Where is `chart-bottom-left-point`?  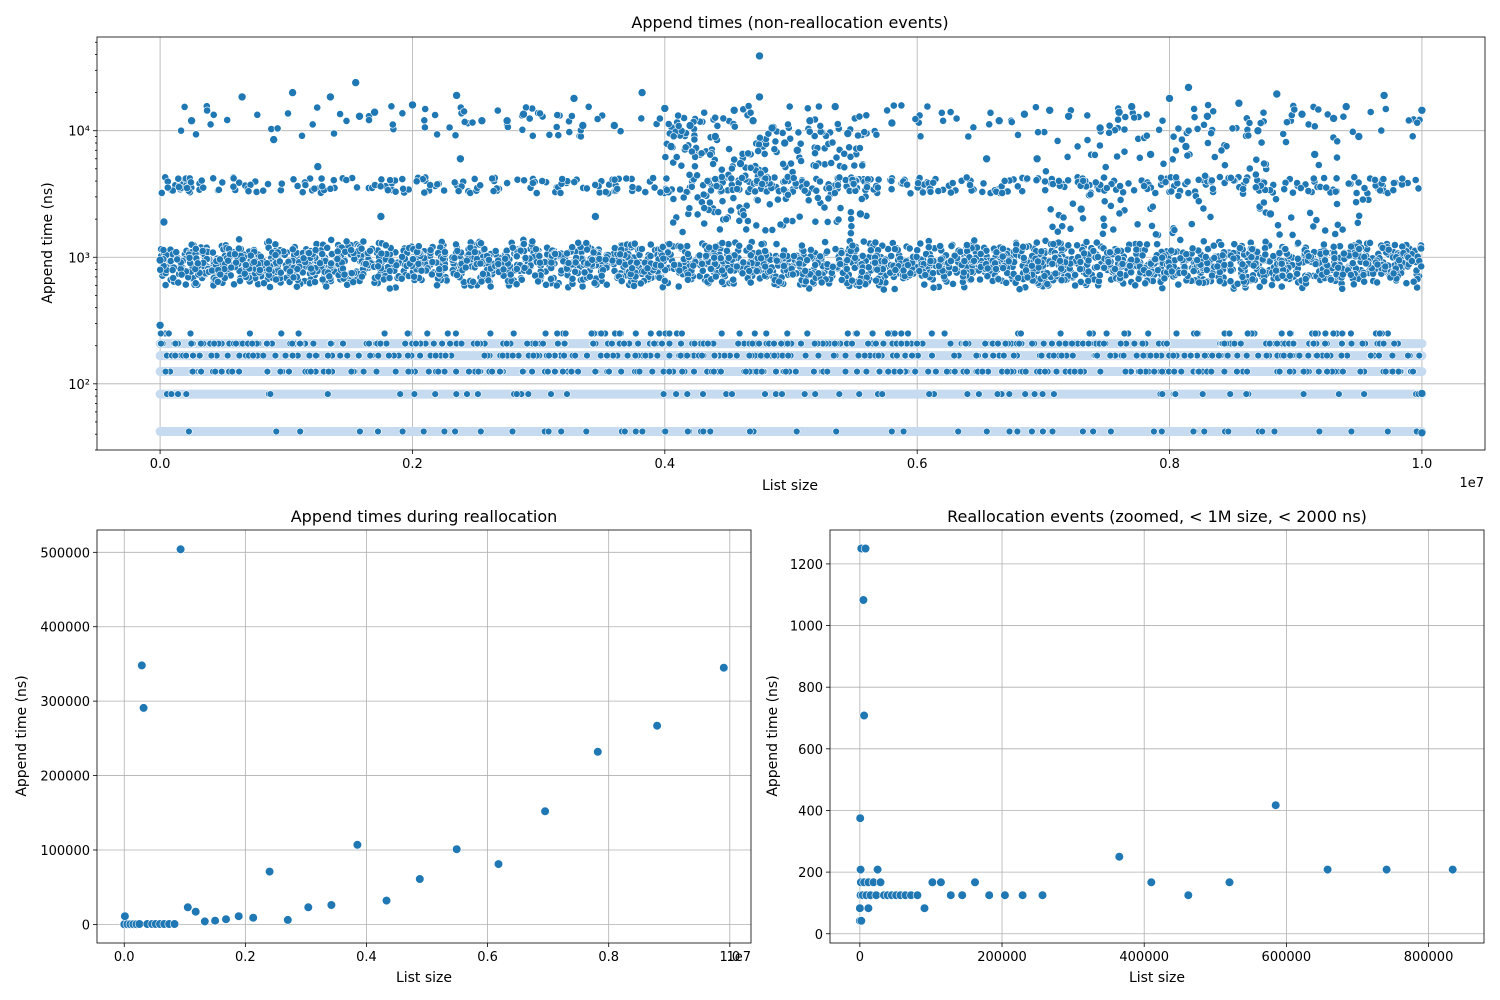
chart-bottom-left-point is located at coordinates (144, 708).